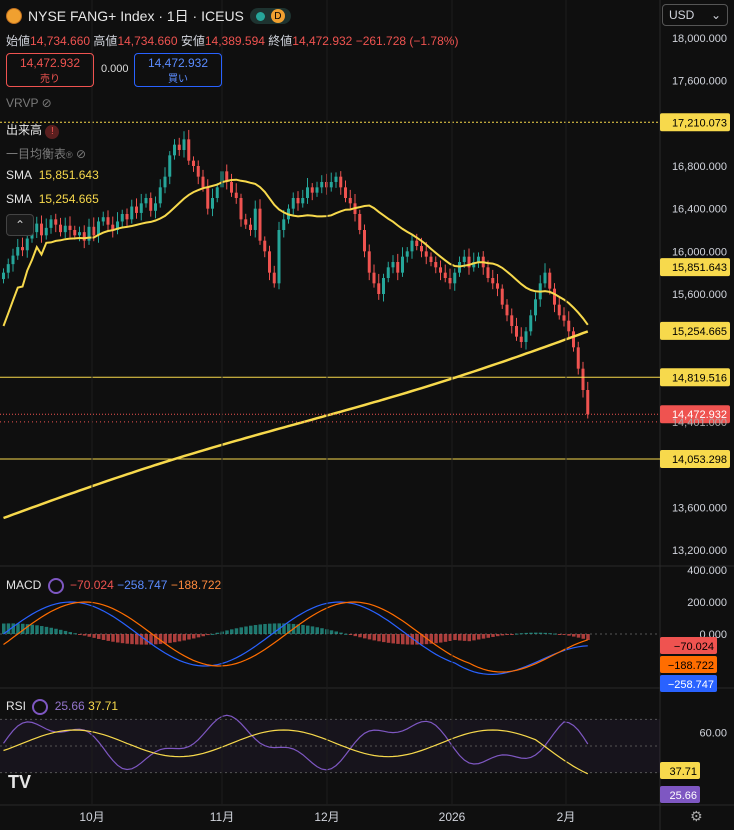  I want to click on last-price-badge, so click(695, 414).